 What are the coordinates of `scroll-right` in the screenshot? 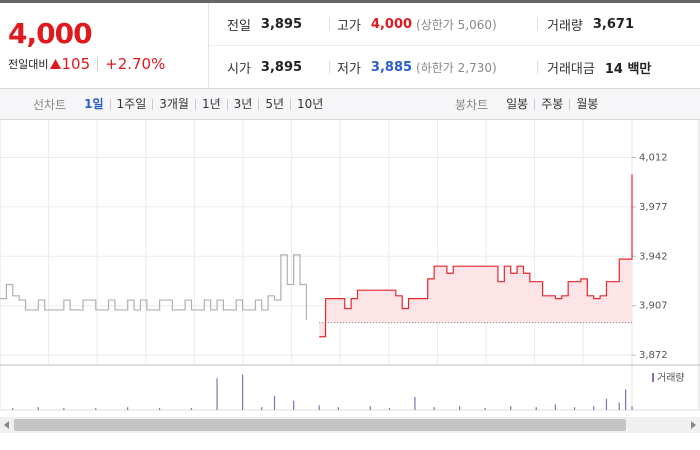 It's located at (693, 425).